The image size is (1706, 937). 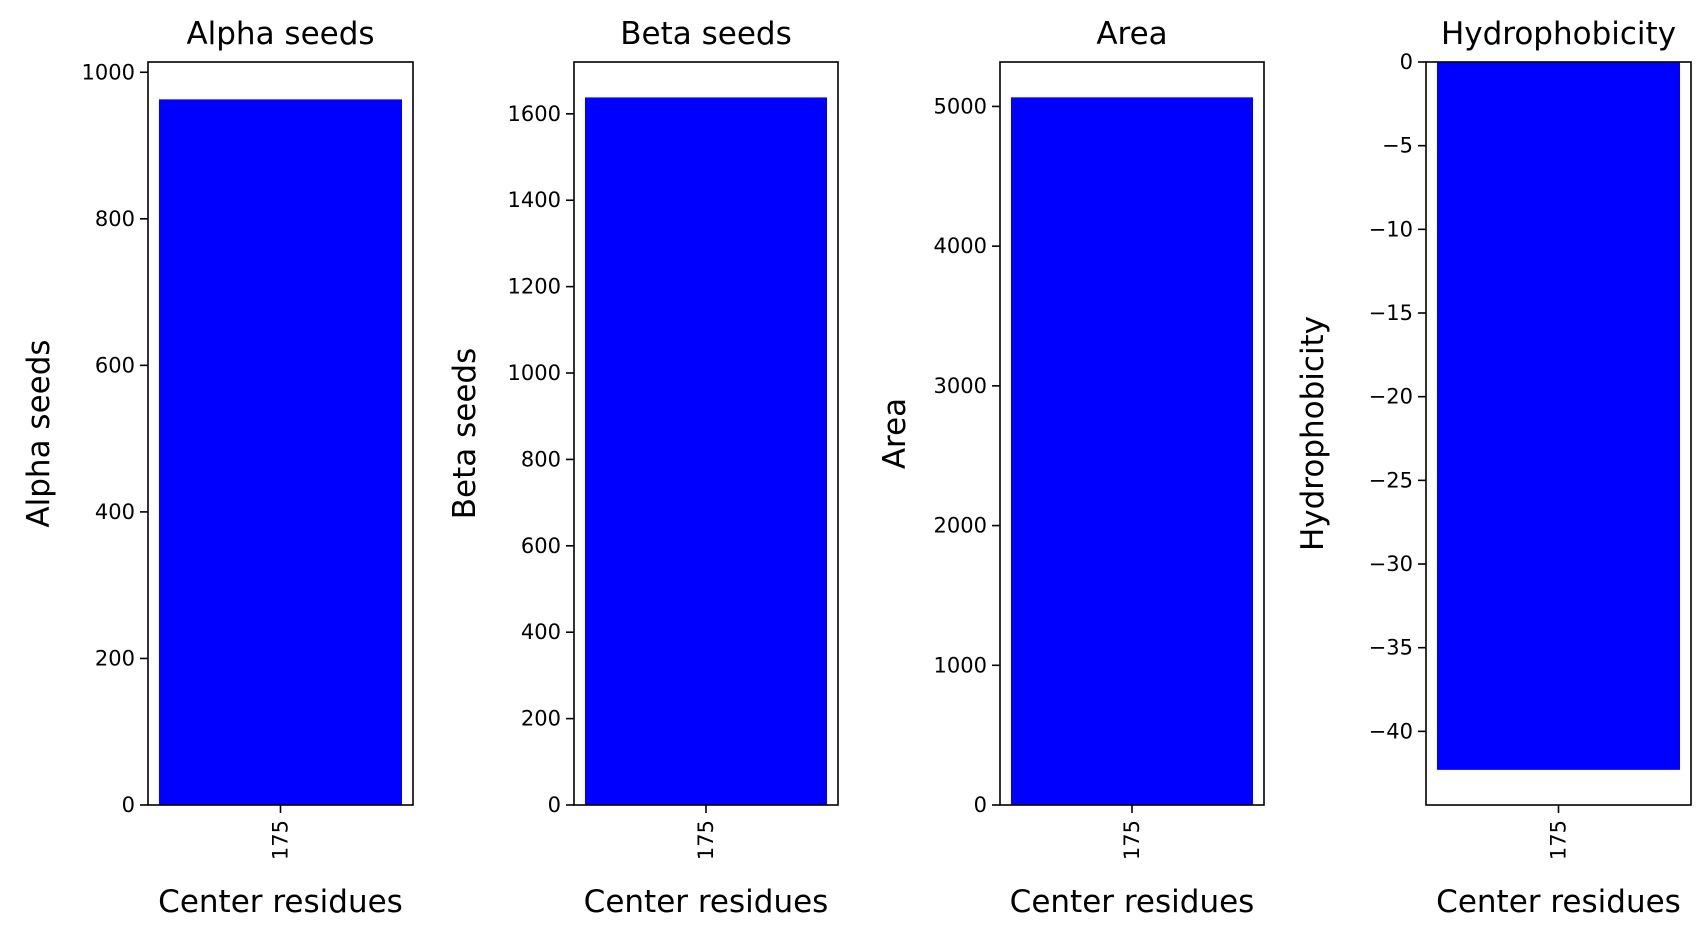 What do you see at coordinates (960, 526) in the screenshot?
I see `y-tick-label: 2000` at bounding box center [960, 526].